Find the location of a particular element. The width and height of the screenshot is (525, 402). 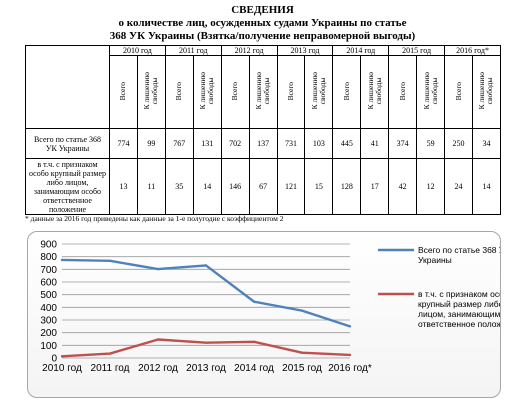

table-cell: 35 is located at coordinates (179, 186).